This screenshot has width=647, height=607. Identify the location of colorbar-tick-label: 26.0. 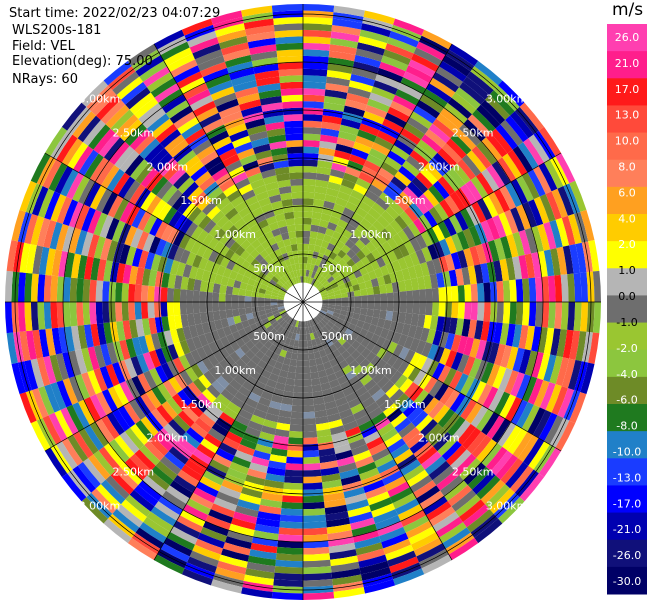
(627, 37).